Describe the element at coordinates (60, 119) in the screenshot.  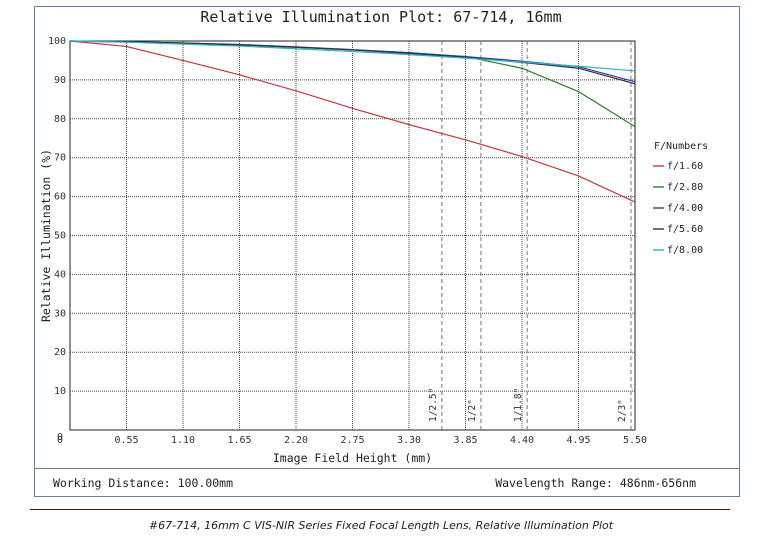
I see `y-tick-label: 80` at that location.